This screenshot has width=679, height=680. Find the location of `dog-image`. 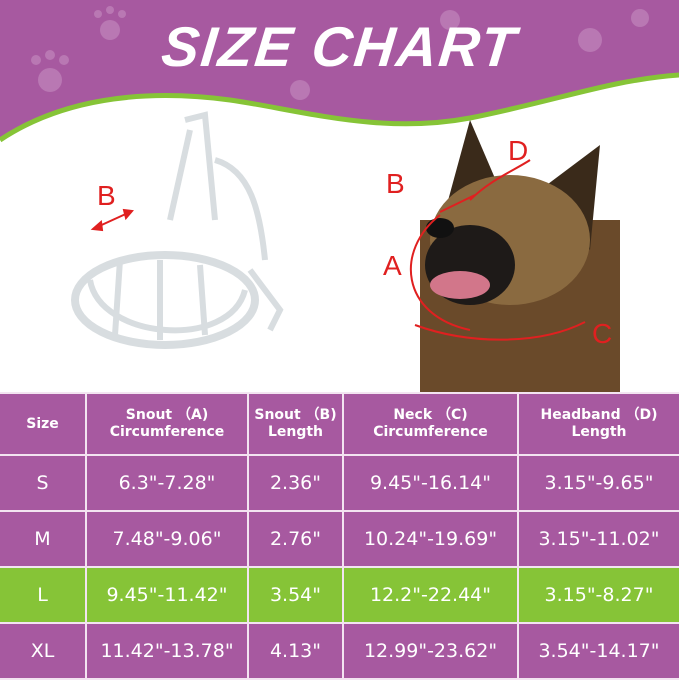

dog-image is located at coordinates (520, 256).